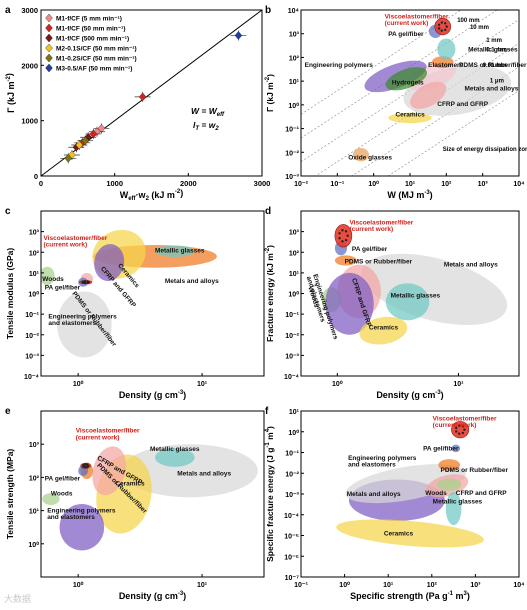 Image resolution: width=527 pixels, height=610 pixels. I want to click on material-label: Ceramics, so click(384, 328).